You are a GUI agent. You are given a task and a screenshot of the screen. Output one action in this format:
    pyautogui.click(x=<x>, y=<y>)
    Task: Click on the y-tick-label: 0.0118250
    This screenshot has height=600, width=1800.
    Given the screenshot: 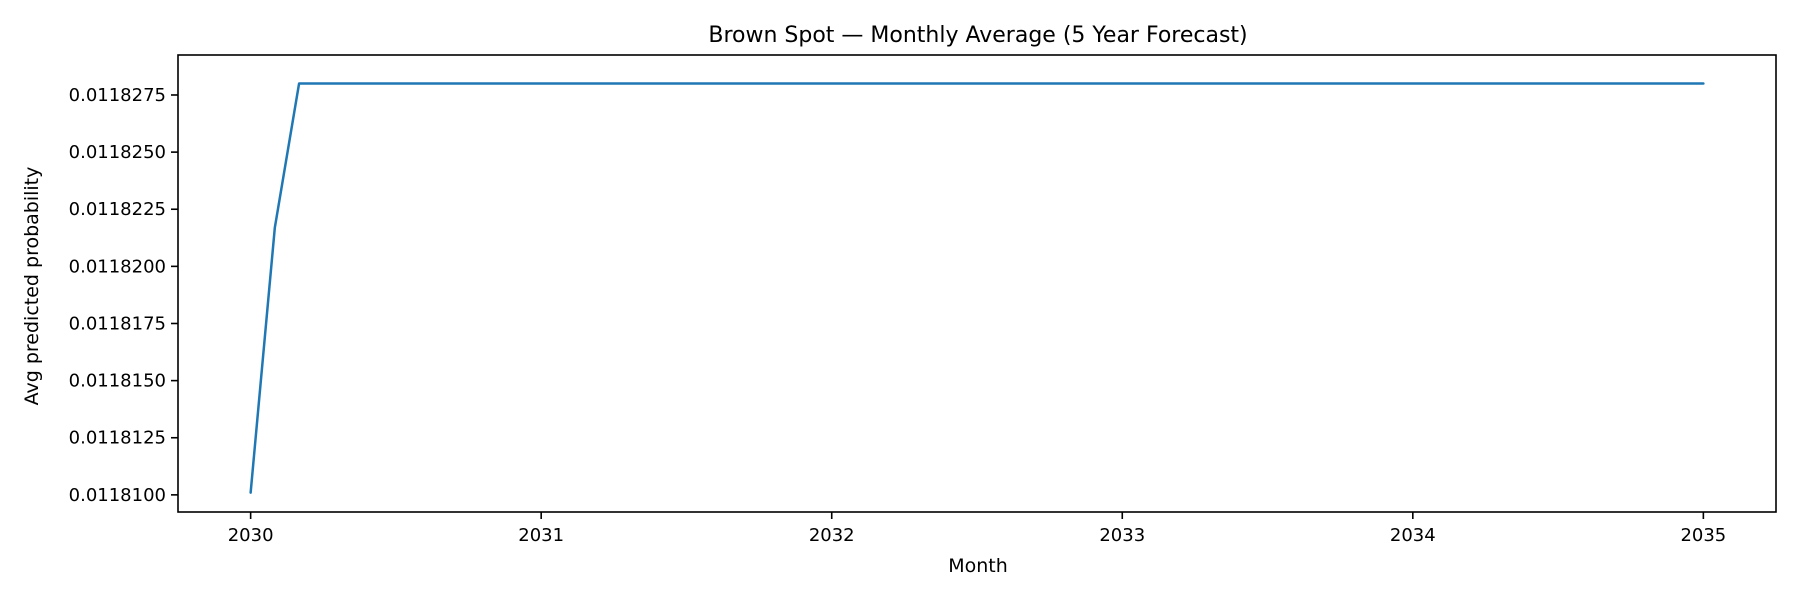 What is the action you would take?
    pyautogui.click(x=117, y=152)
    